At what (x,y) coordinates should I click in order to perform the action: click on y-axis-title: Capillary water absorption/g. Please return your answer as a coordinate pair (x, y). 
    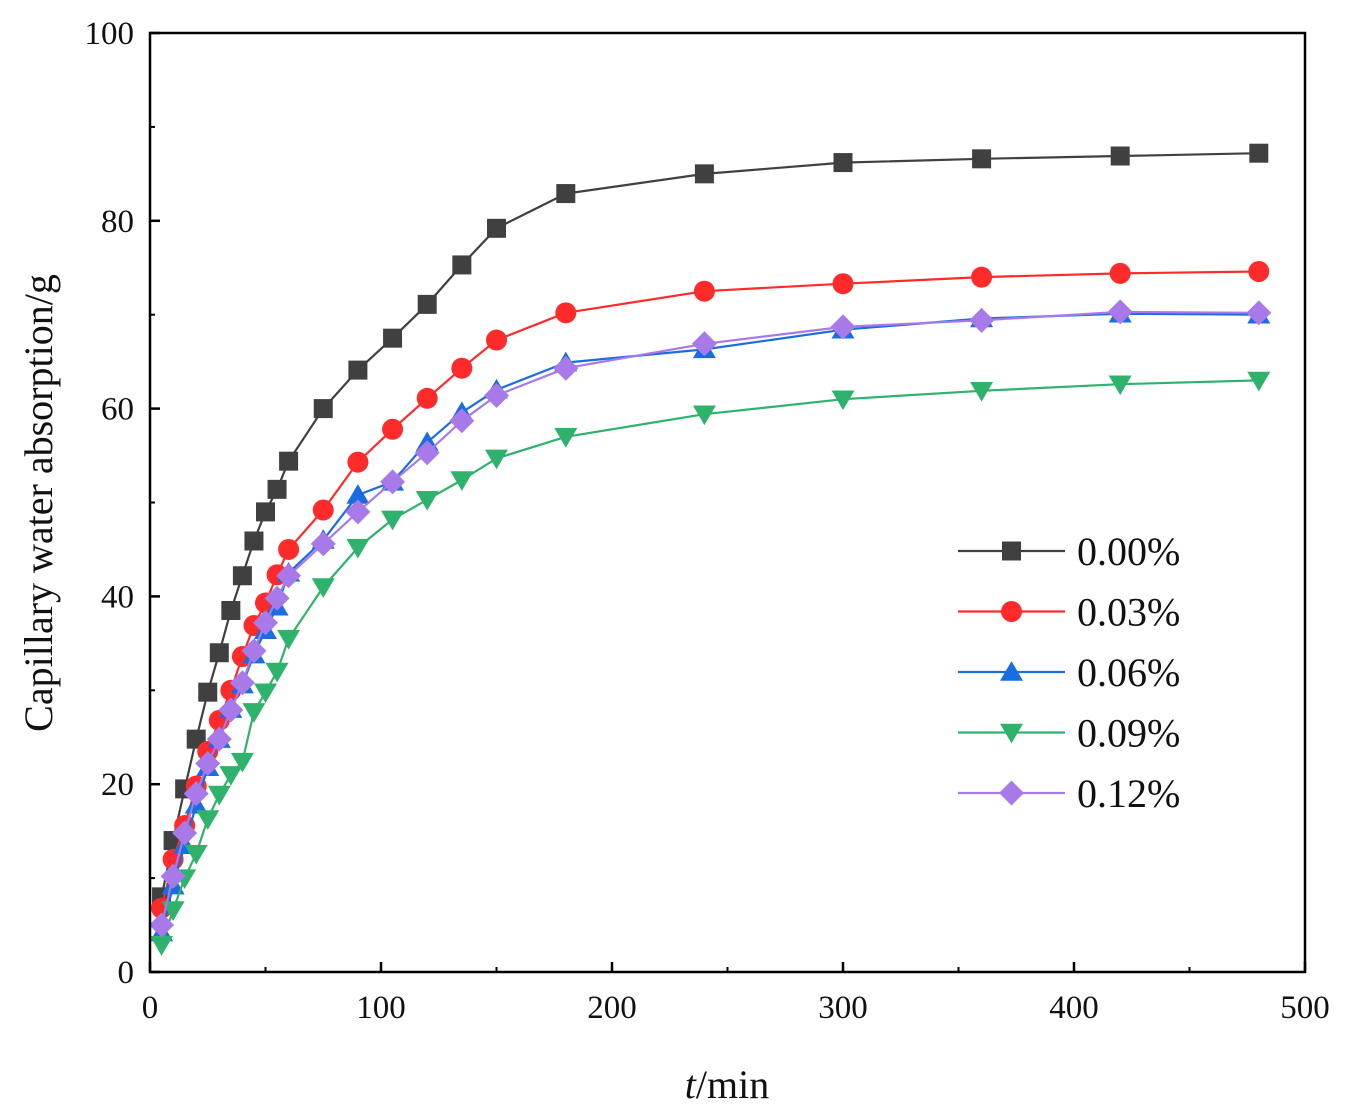
    Looking at the image, I should click on (38, 503).